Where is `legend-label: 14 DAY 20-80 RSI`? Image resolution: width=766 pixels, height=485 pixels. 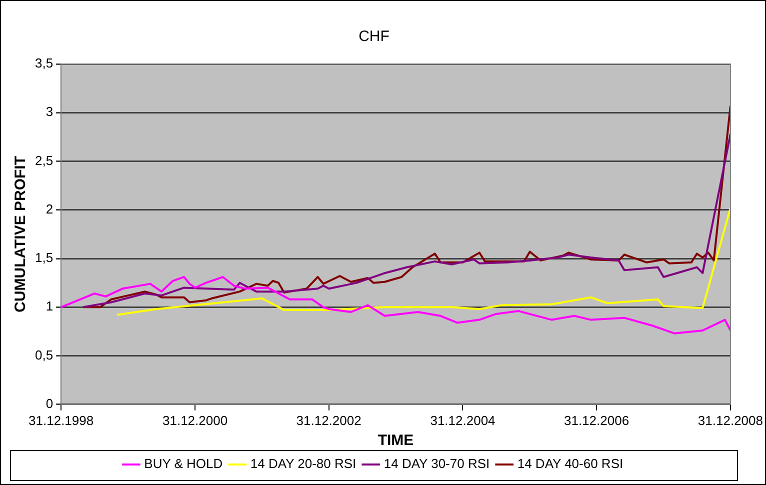
legend-label: 14 DAY 20-80 RSI is located at coordinates (303, 464).